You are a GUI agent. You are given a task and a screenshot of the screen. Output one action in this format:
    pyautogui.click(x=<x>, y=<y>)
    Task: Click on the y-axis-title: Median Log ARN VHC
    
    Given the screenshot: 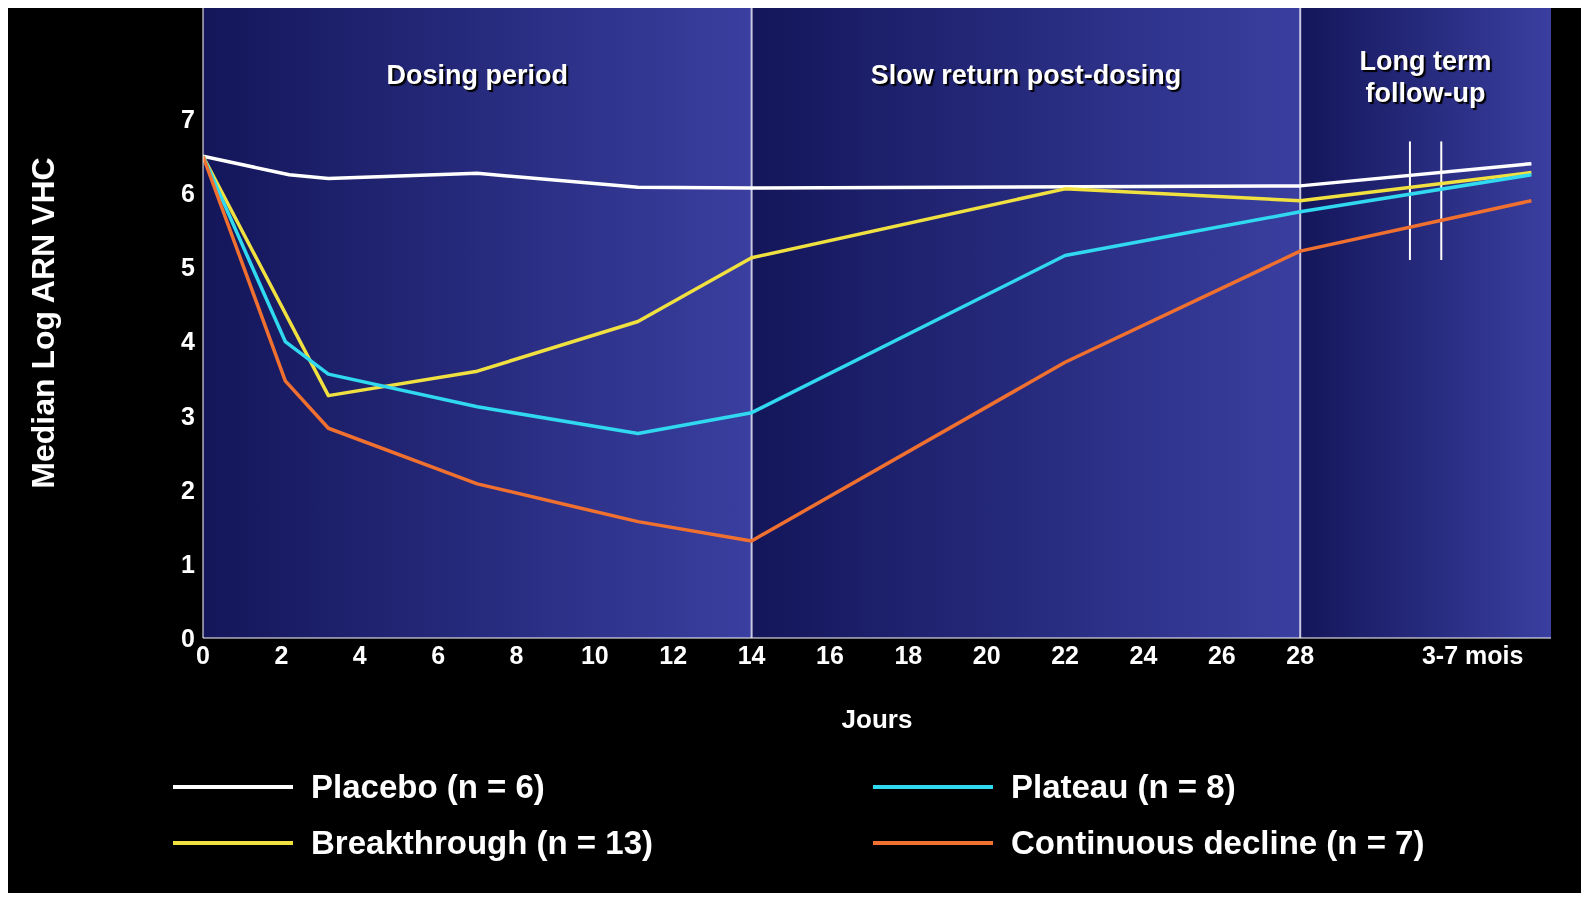 What is the action you would take?
    pyautogui.click(x=43, y=323)
    